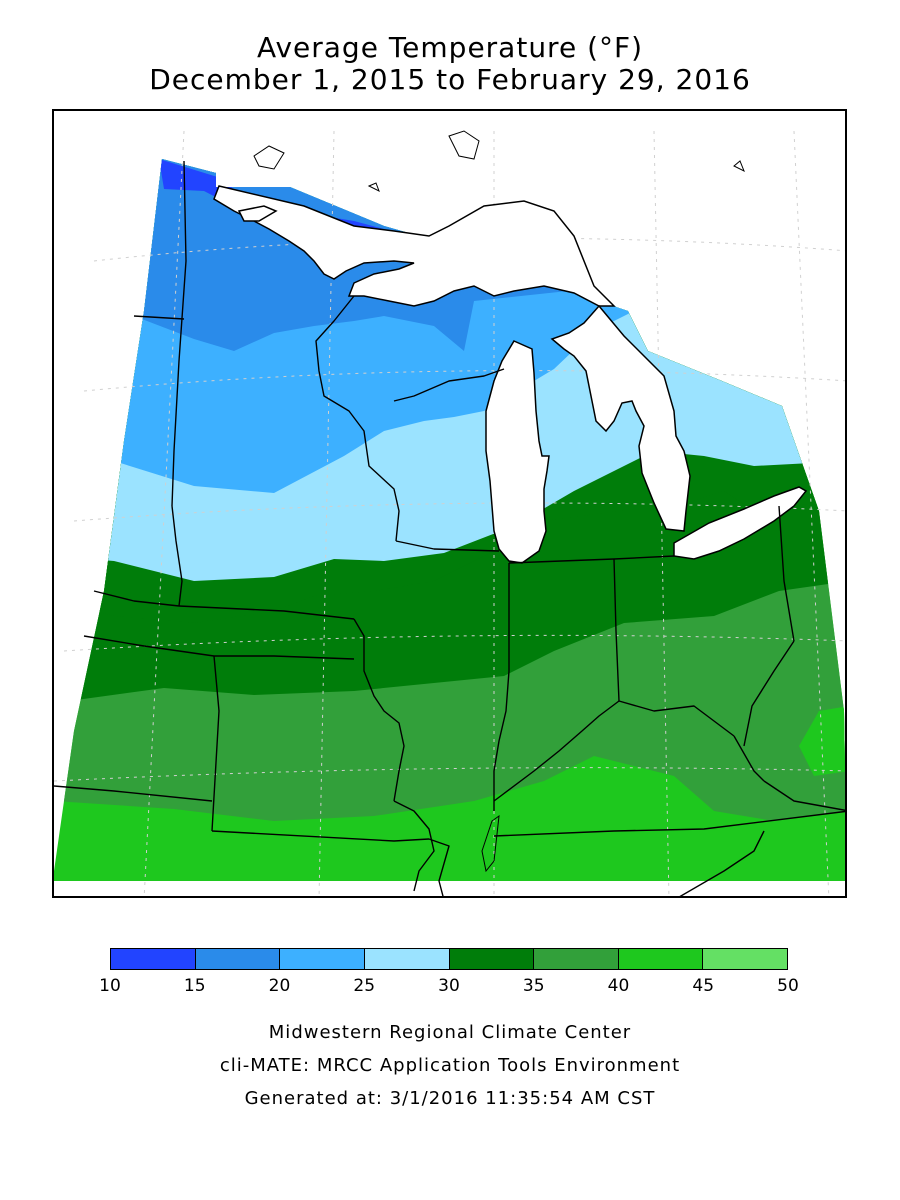 Image resolution: width=900 pixels, height=1200 pixels. I want to click on isle-royale, so click(257, 213).